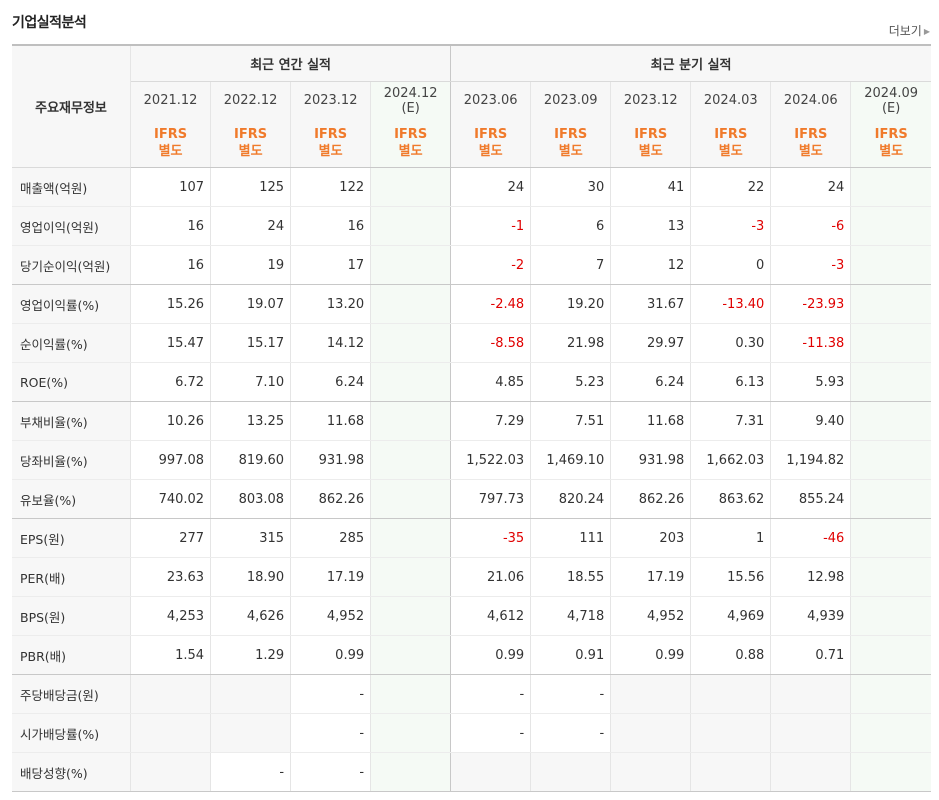 This screenshot has height=800, width=939. What do you see at coordinates (49, 23) in the screenshot?
I see `section-title: 기업실적분석` at bounding box center [49, 23].